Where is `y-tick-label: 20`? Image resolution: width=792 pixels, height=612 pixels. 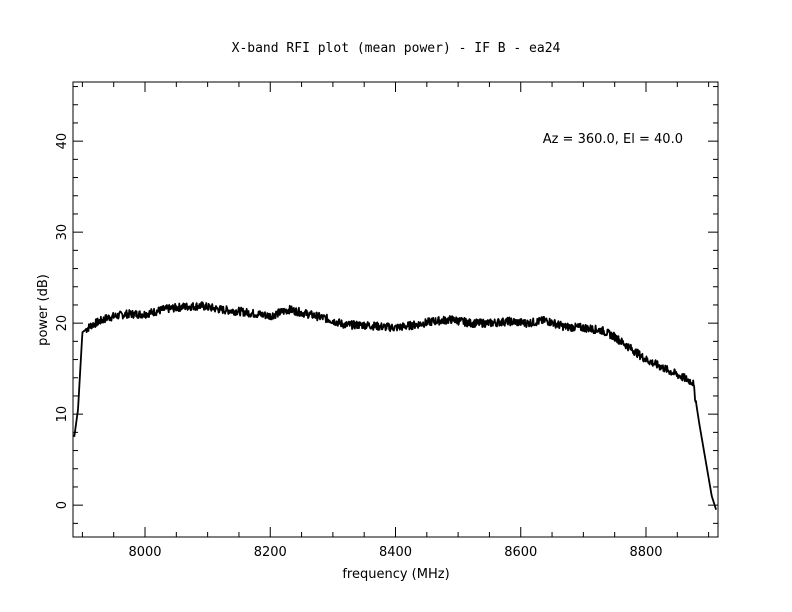
y-tick-label: 20 is located at coordinates (62, 323).